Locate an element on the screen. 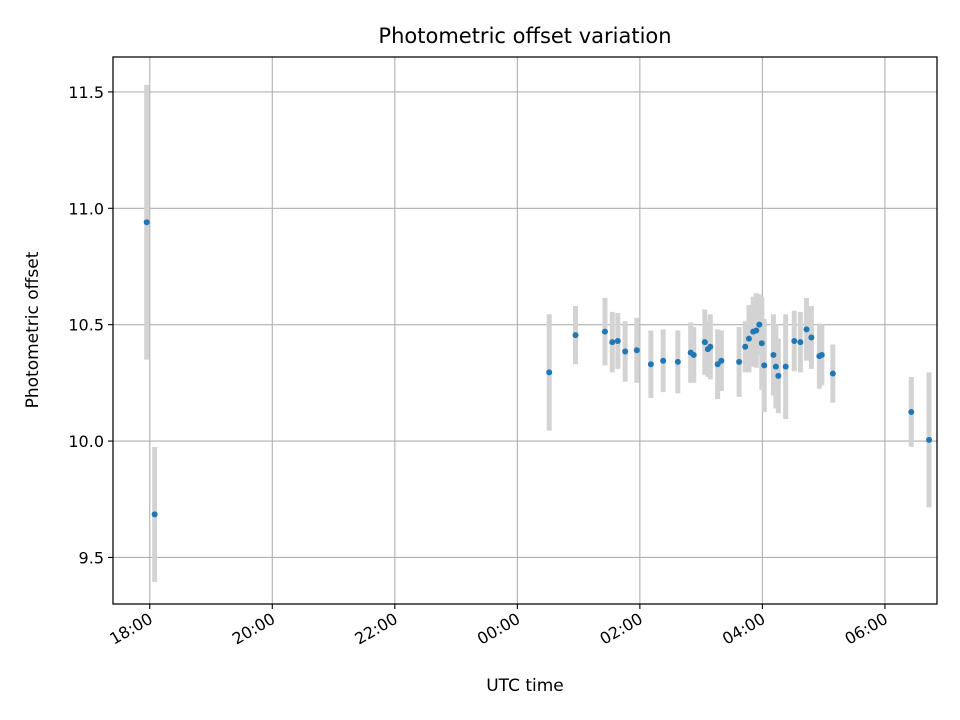 The width and height of the screenshot is (960, 720). y-tick-label: 10.0 is located at coordinates (86, 441).